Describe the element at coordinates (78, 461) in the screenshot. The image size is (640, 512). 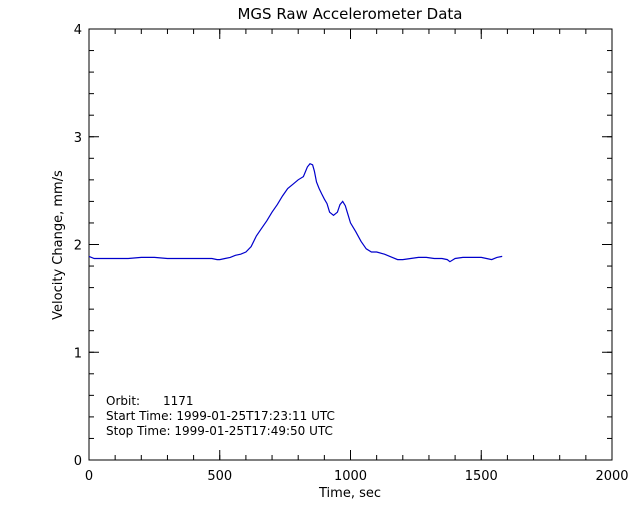
I see `y-tick-label: 0` at that location.